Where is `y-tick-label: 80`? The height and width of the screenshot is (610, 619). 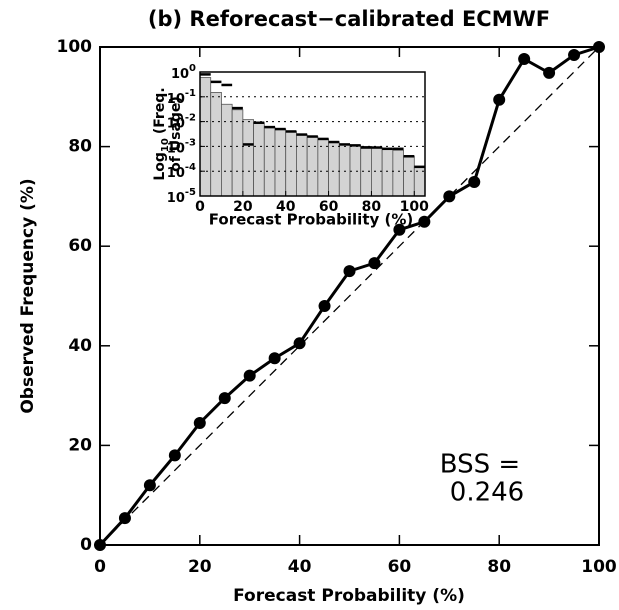
y-tick-label: 80 is located at coordinates (80, 147).